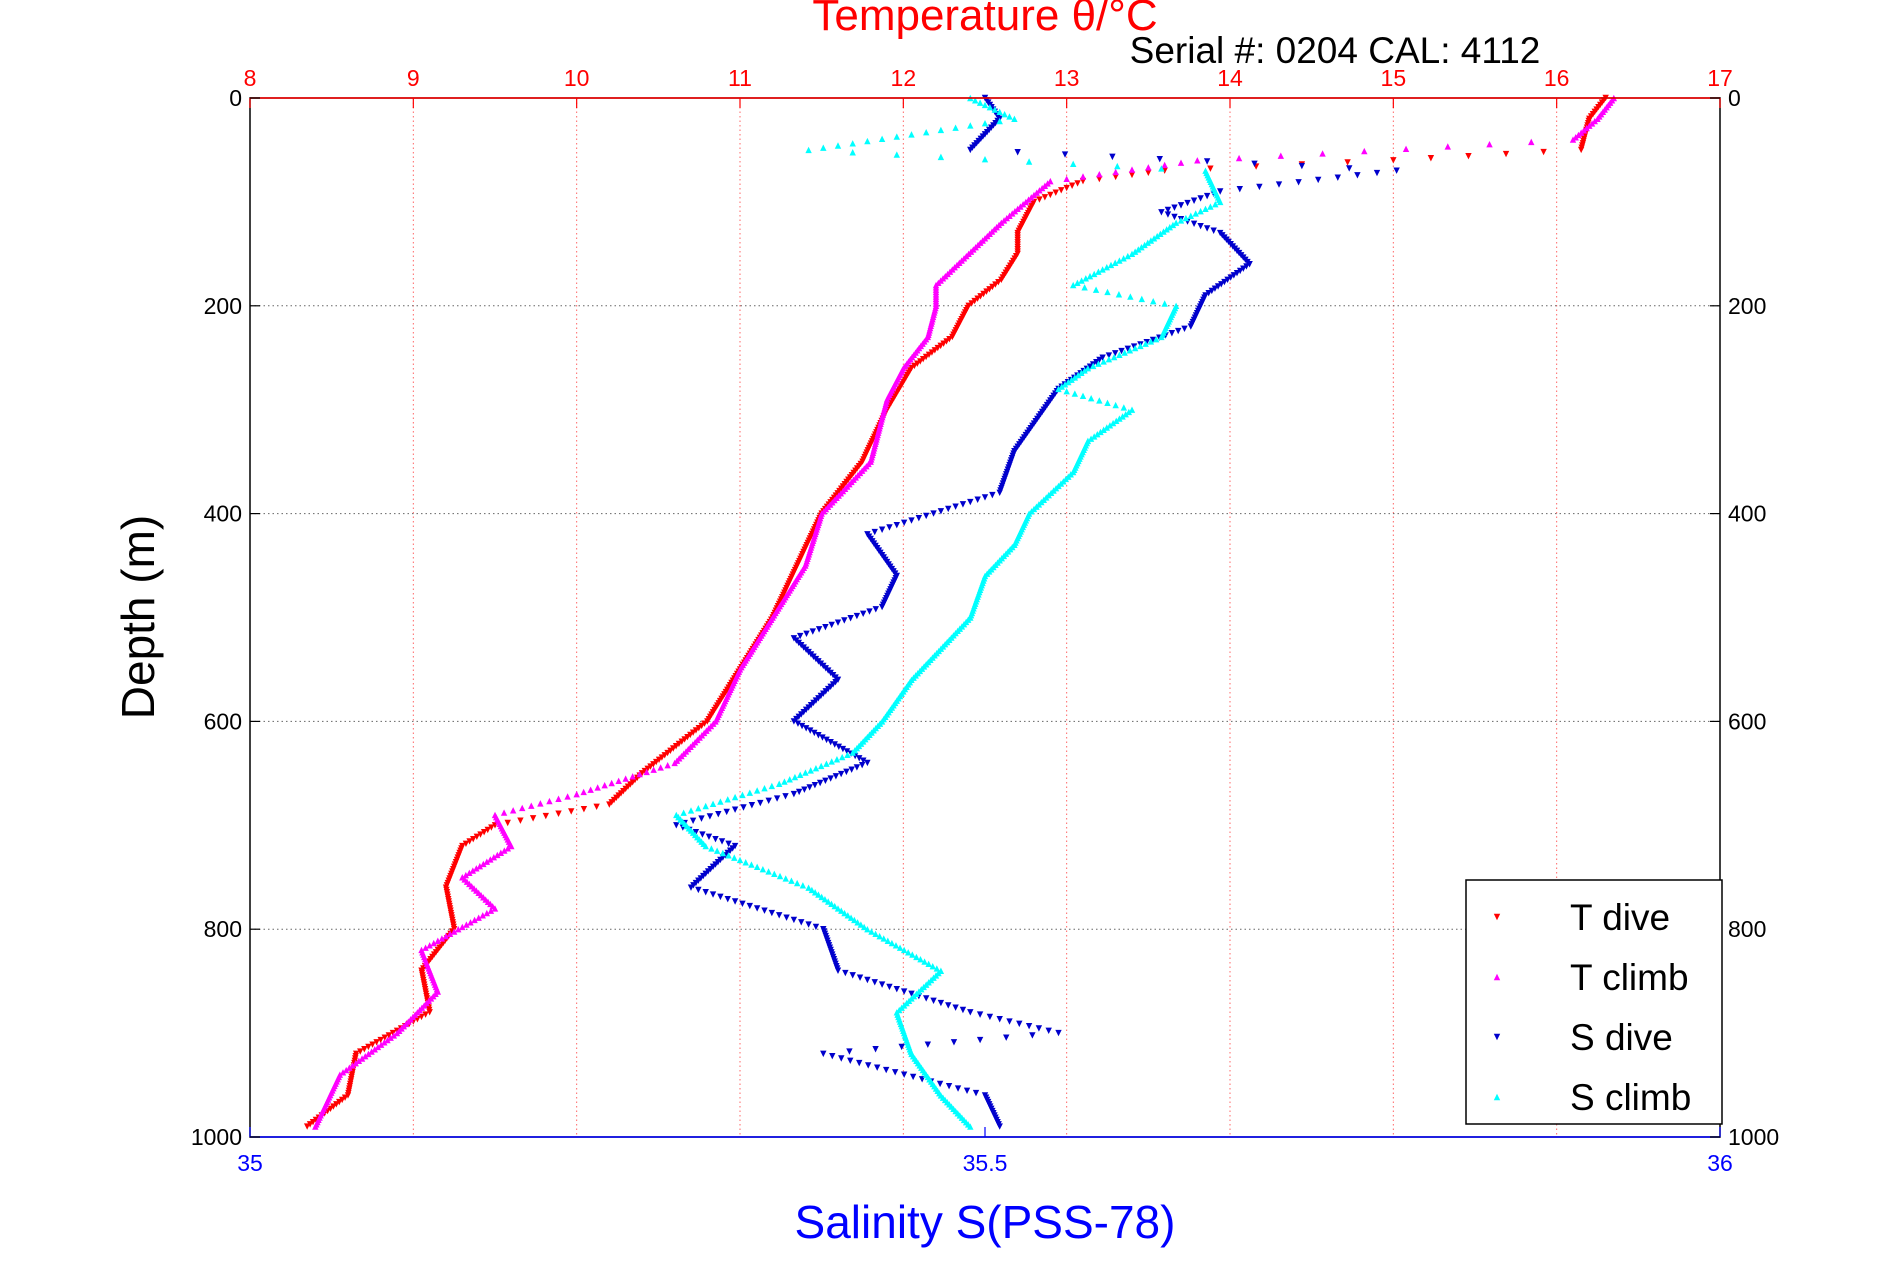  Describe the element at coordinates (1747, 721) in the screenshot. I see `right-tick-label: 600` at that location.